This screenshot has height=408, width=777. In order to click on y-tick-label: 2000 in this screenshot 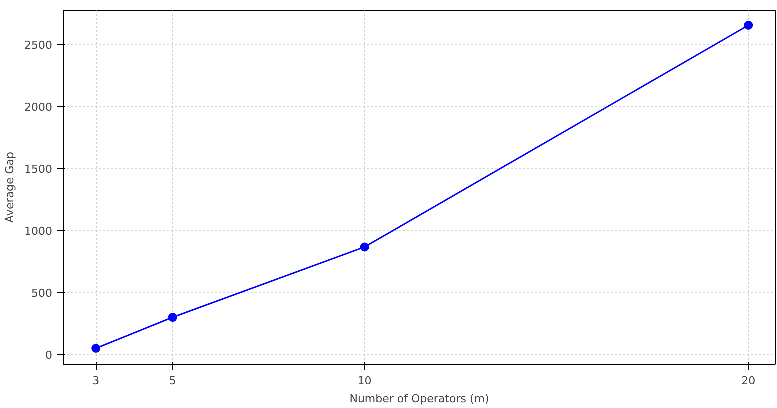, I will do `click(38, 107)`.